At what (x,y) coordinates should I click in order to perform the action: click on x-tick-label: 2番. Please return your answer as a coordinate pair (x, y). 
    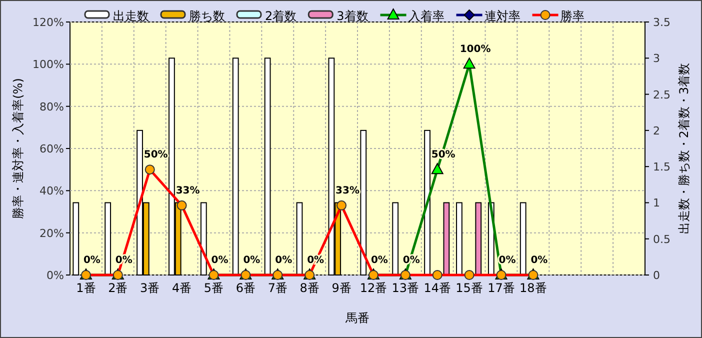
    Looking at the image, I should click on (118, 288).